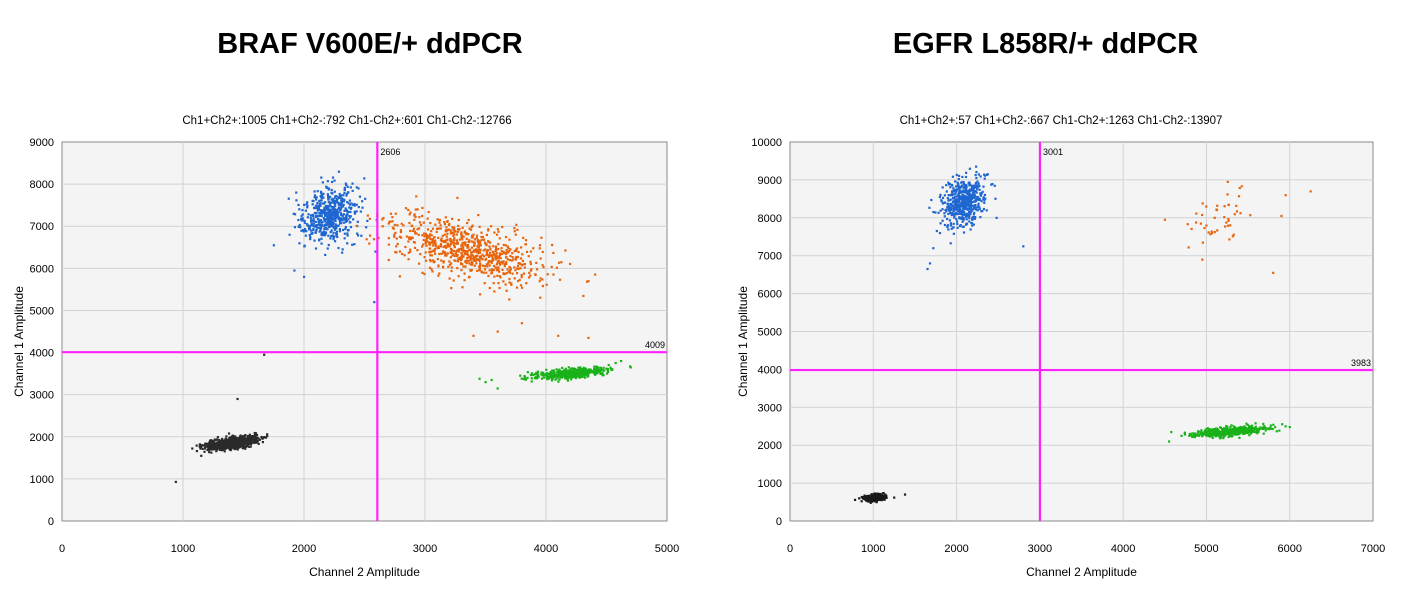 The width and height of the screenshot is (1403, 603). What do you see at coordinates (42, 185) in the screenshot?
I see `braf-y-tick-label: 8000` at bounding box center [42, 185].